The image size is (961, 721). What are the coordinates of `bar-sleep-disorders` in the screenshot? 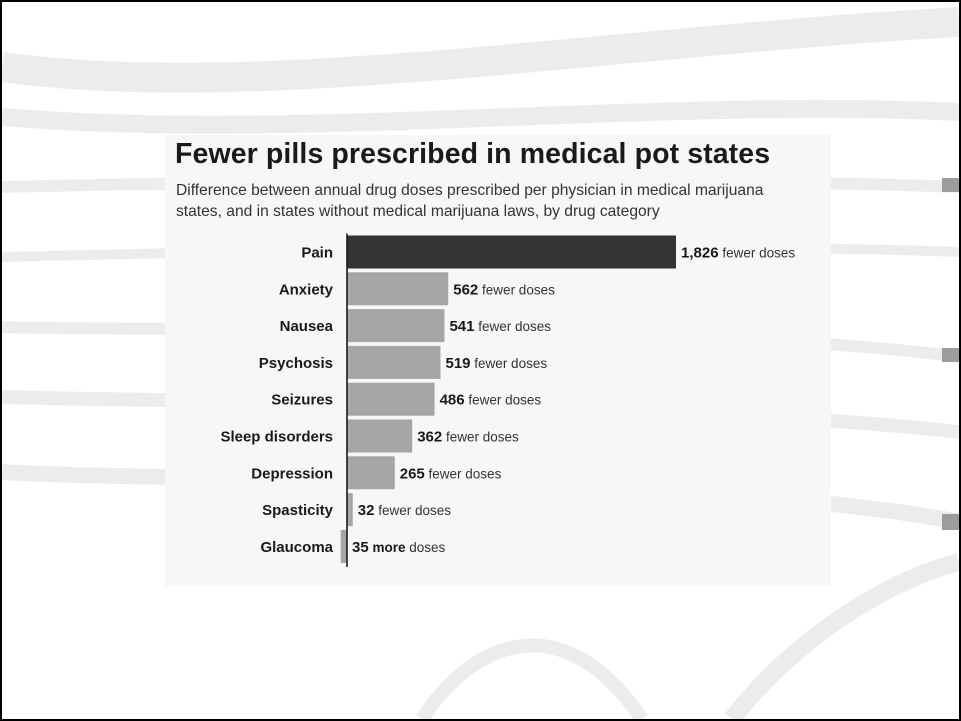 It's located at (380, 436).